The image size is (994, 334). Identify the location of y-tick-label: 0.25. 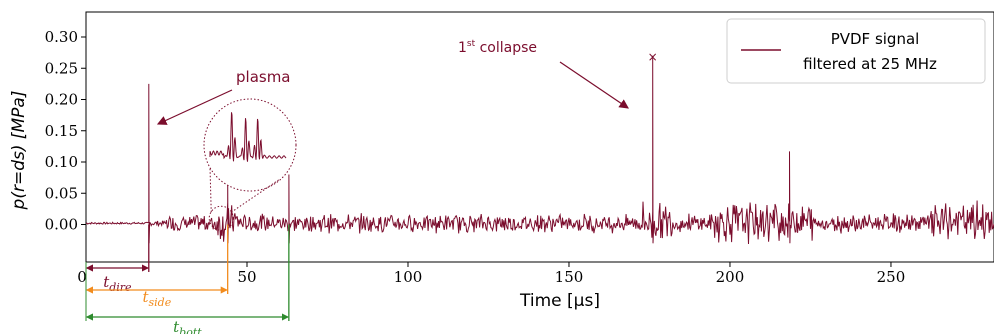
(61, 68).